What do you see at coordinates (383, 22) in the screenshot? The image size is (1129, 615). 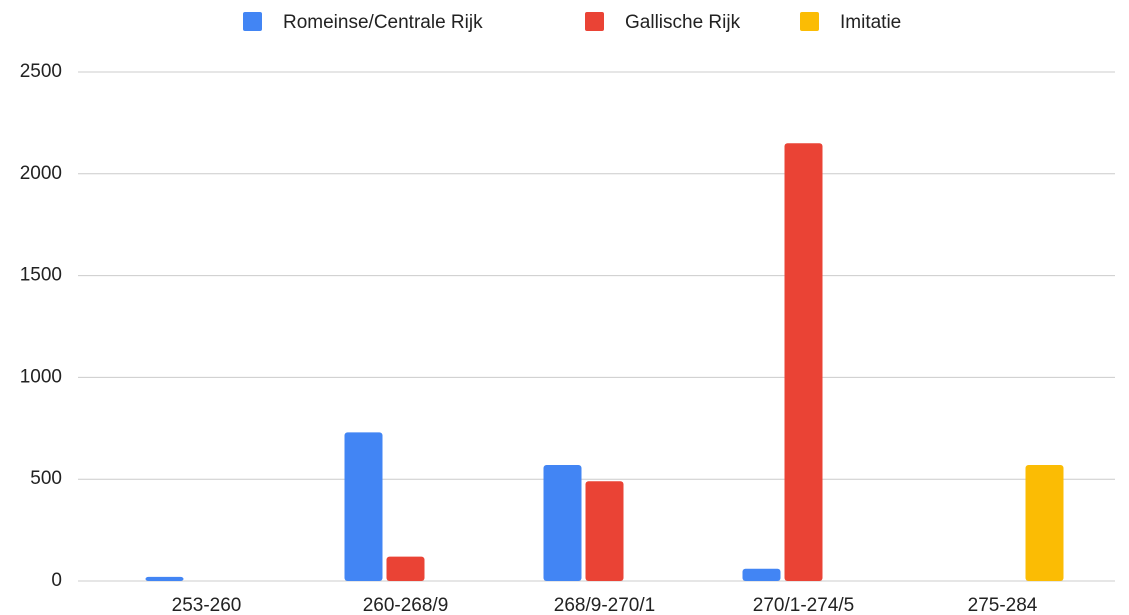 I see `legend-label: Romeinse/Centrale Rijk` at bounding box center [383, 22].